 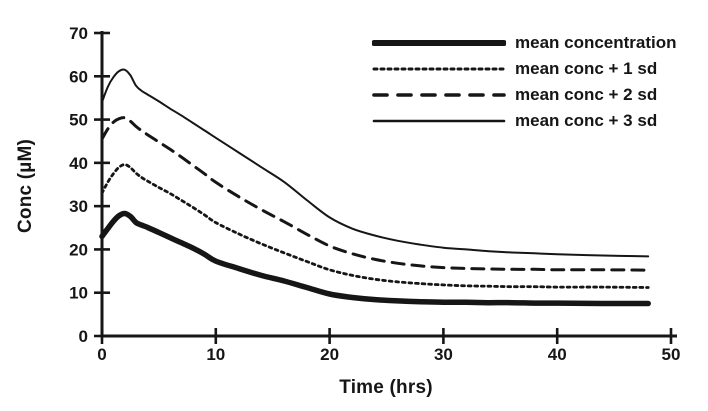 What do you see at coordinates (586, 68) in the screenshot?
I see `legend-label: mean conc + 1 sd` at bounding box center [586, 68].